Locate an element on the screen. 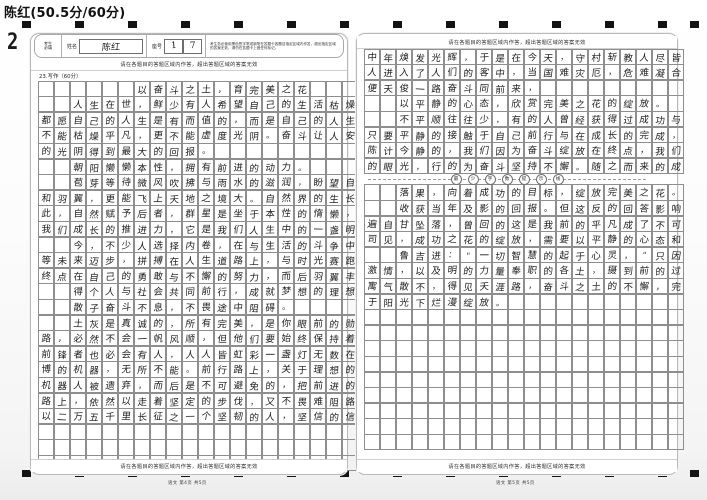 The height and width of the screenshot is (500, 707). essay-cell: 滋 is located at coordinates (270, 182).